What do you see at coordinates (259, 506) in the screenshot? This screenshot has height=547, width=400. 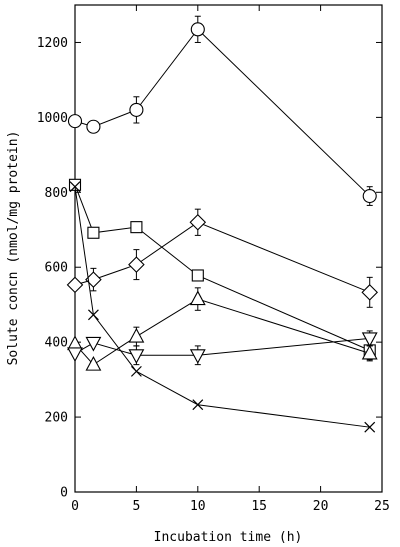 I see `x-tick-label-15: 15` at bounding box center [259, 506].